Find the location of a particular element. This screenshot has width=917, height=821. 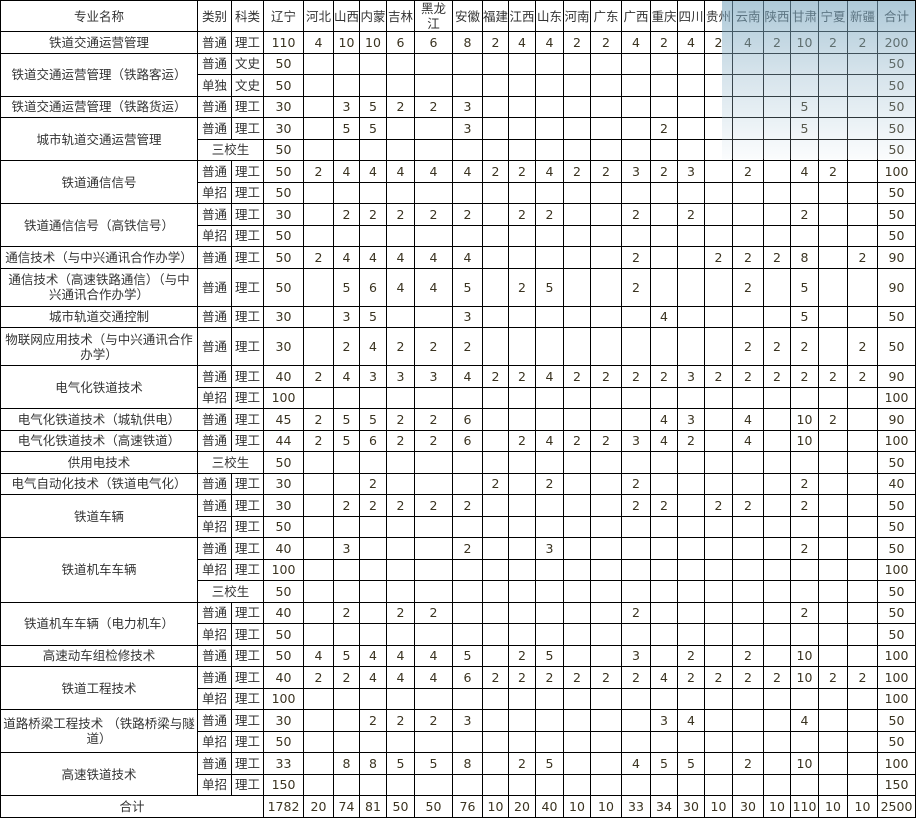

quota-cell: 50 is located at coordinates (283, 287).